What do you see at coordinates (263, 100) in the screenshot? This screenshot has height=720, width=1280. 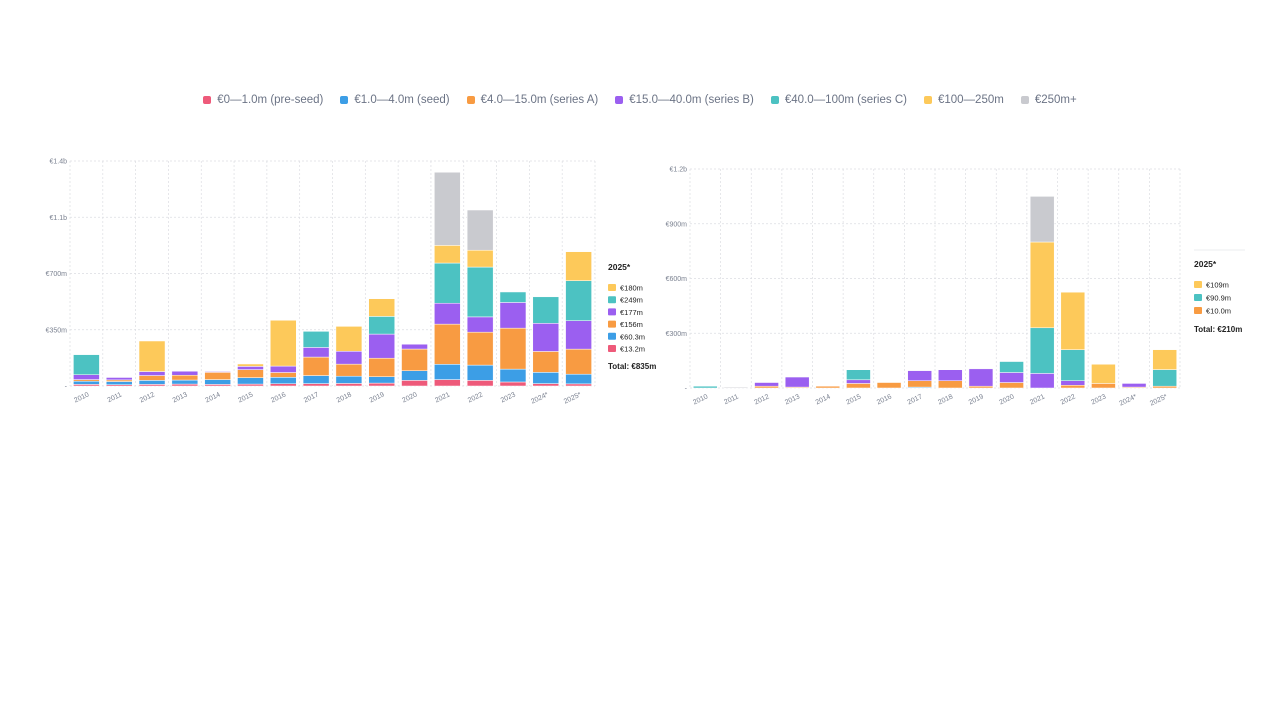 I see `legend-item: €0—1.0m (pre-seed)` at bounding box center [263, 100].